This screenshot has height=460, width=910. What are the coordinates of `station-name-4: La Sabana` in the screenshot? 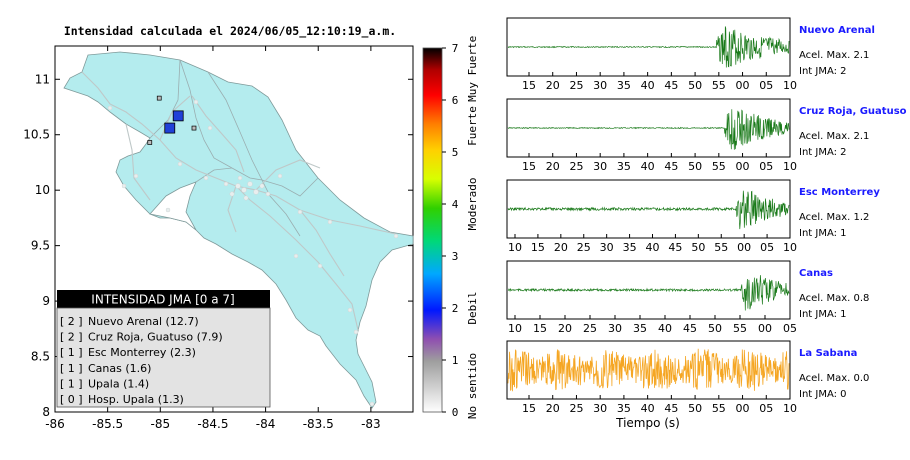 It's located at (828, 353).